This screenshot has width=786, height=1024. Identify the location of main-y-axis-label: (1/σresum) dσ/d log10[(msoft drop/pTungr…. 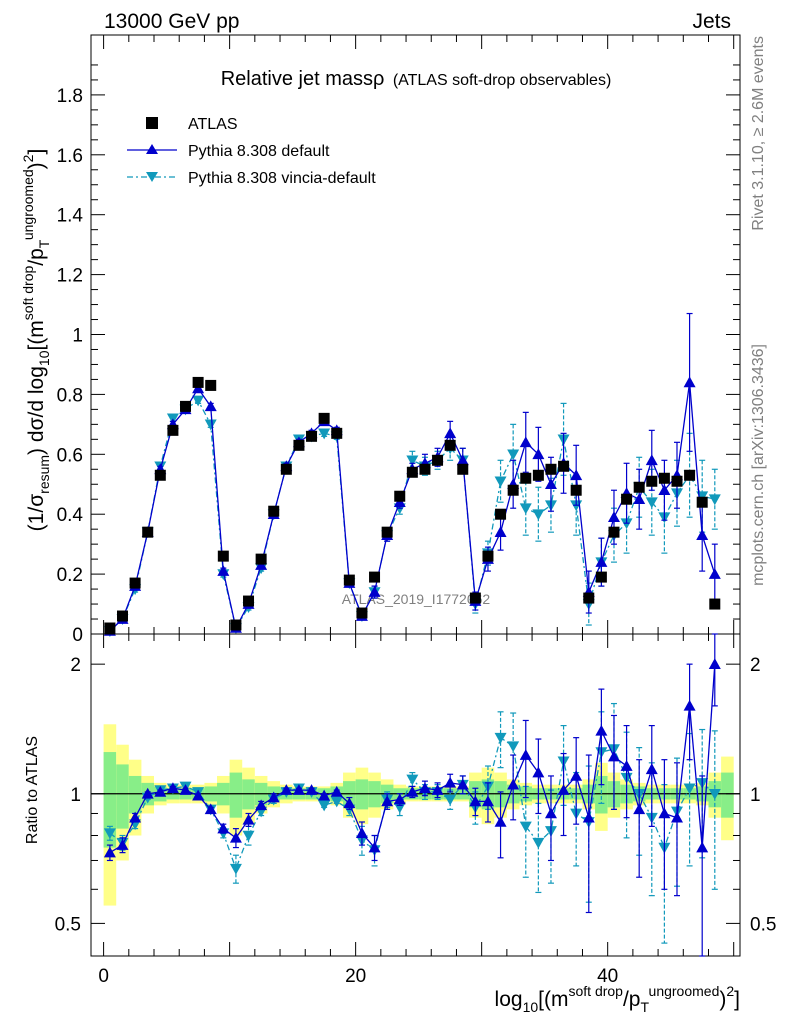
(36, 340).